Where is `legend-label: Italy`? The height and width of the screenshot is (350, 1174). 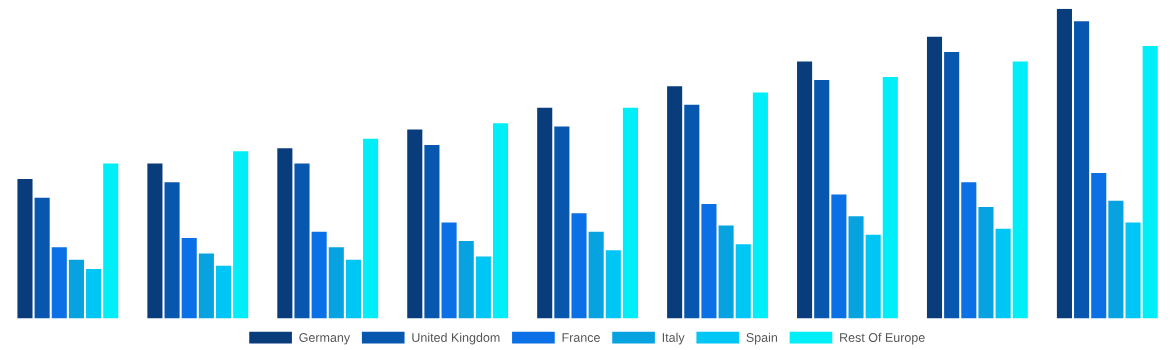
legend-label: Italy is located at coordinates (673, 338).